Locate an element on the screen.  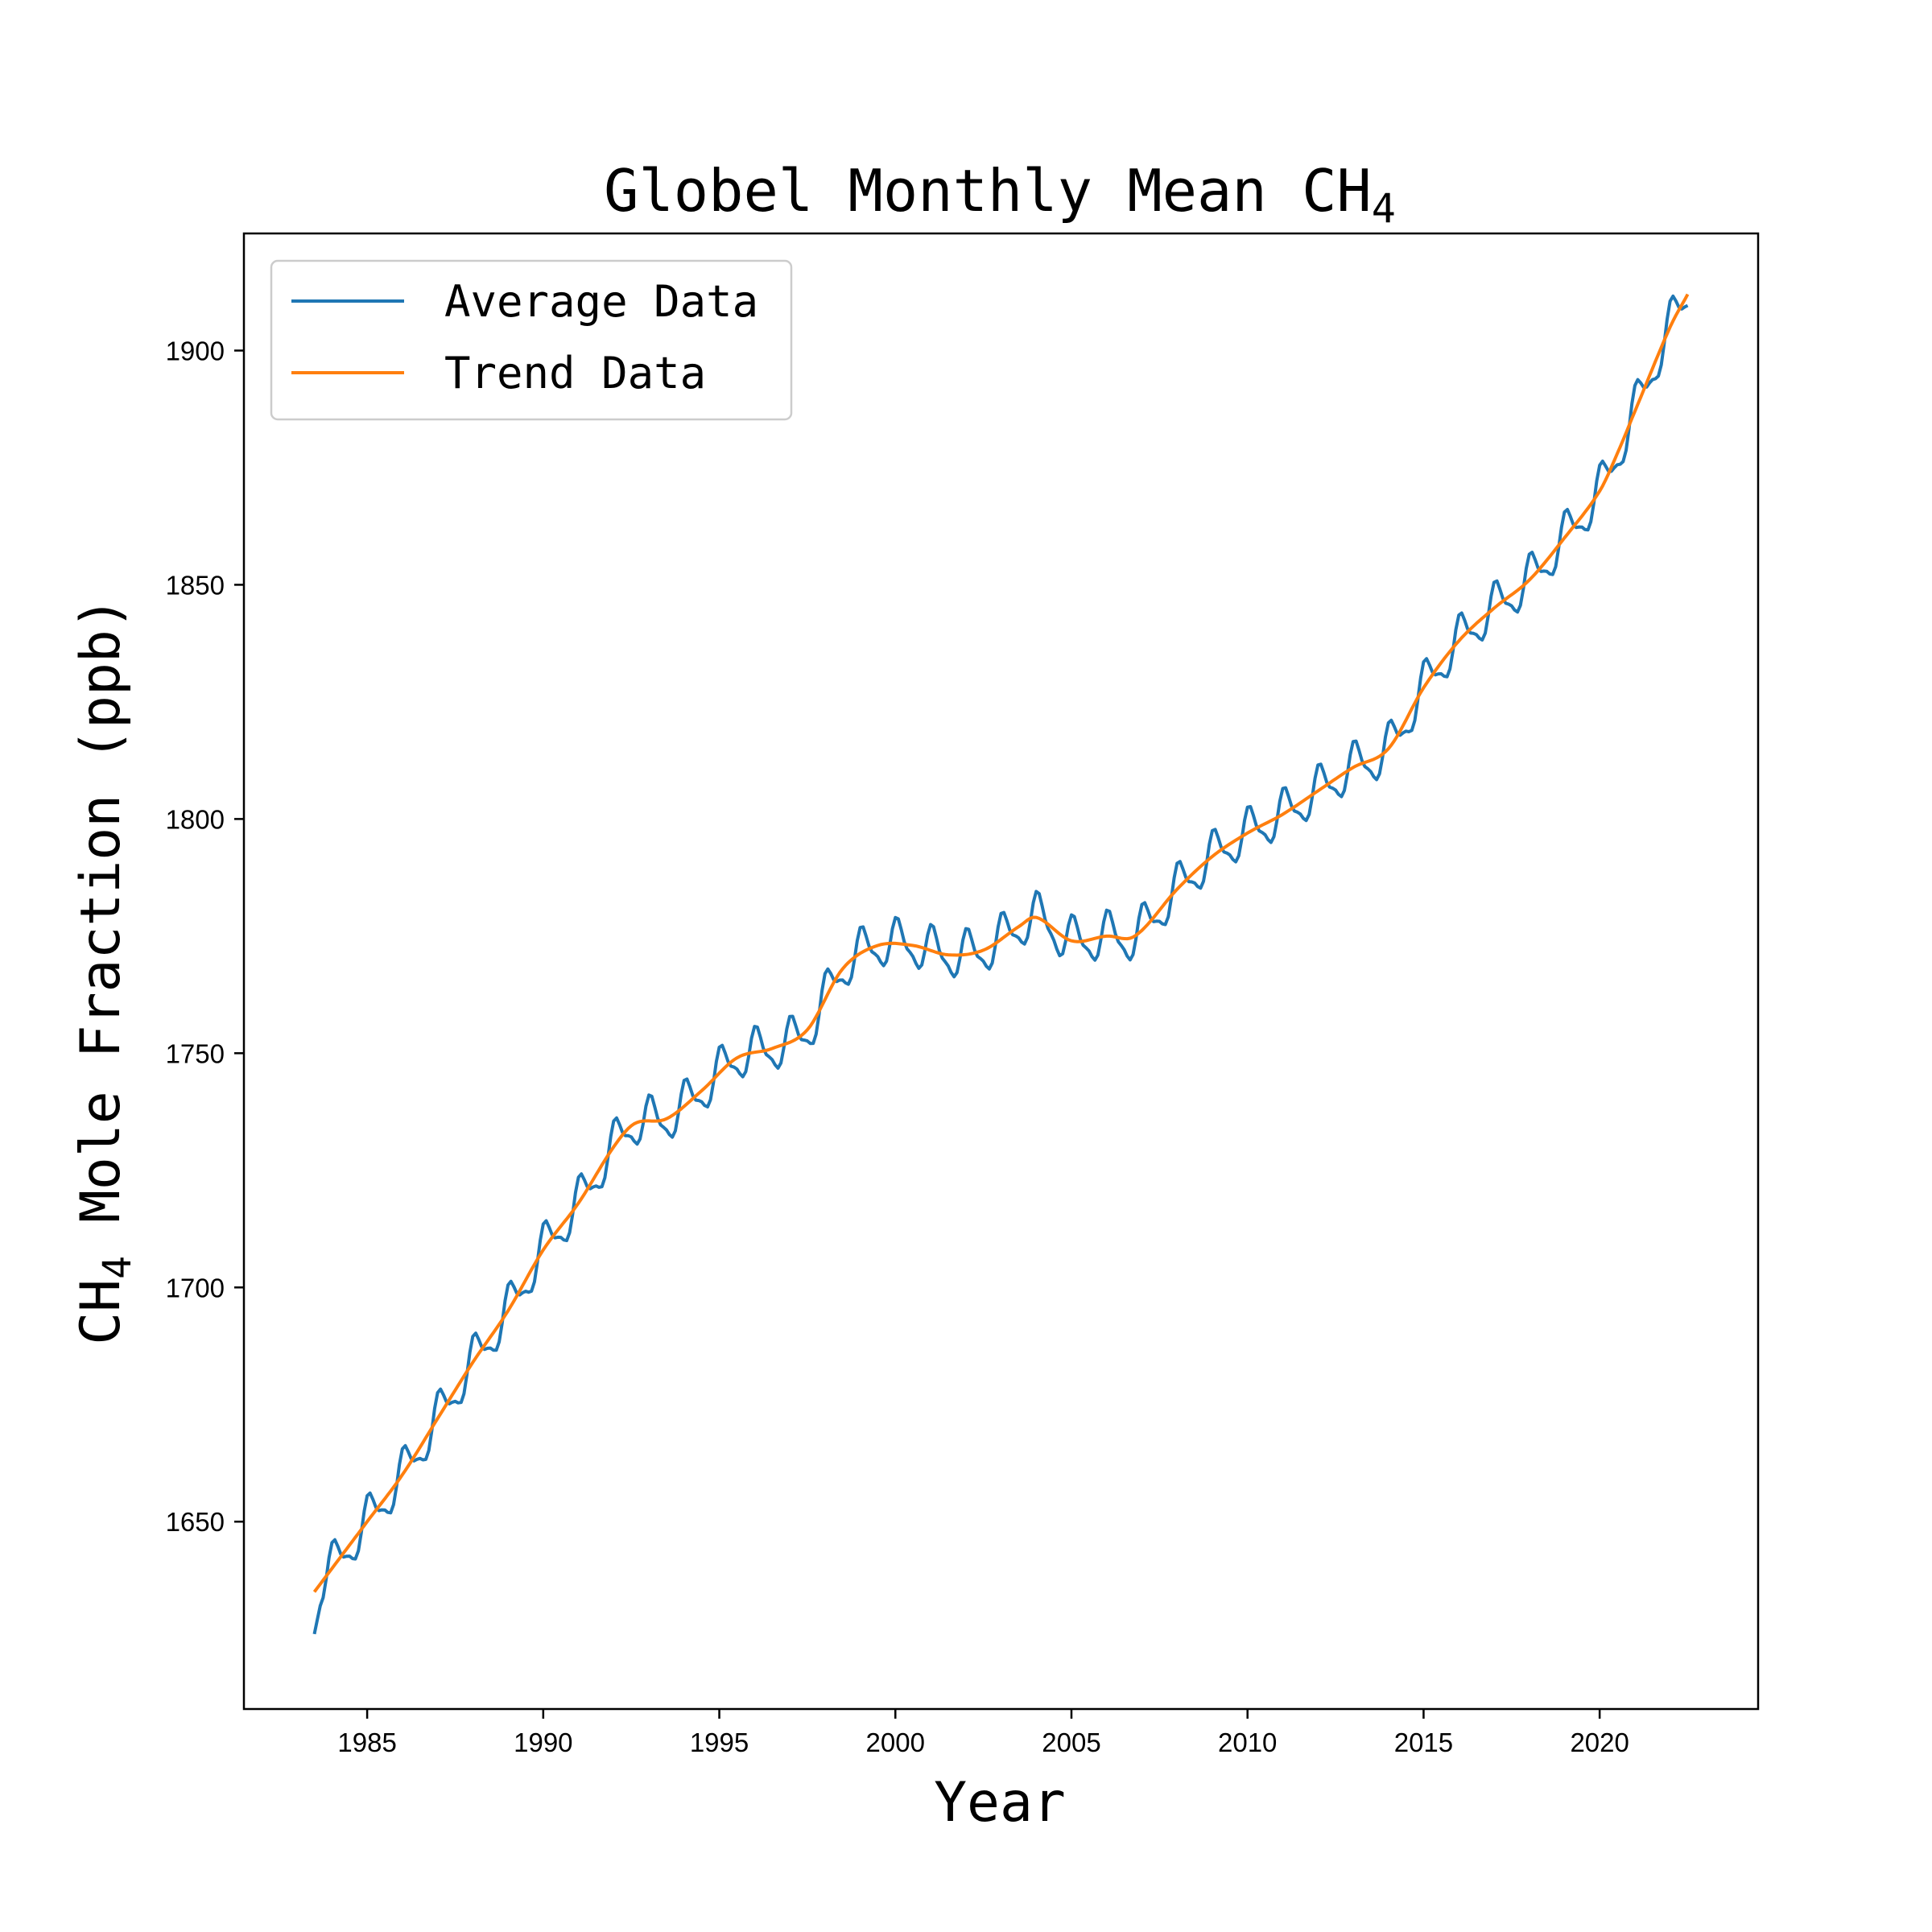
x-axis: 1985 1990 1995 2000 2005 2010 2015 2020 is located at coordinates (983, 1733).